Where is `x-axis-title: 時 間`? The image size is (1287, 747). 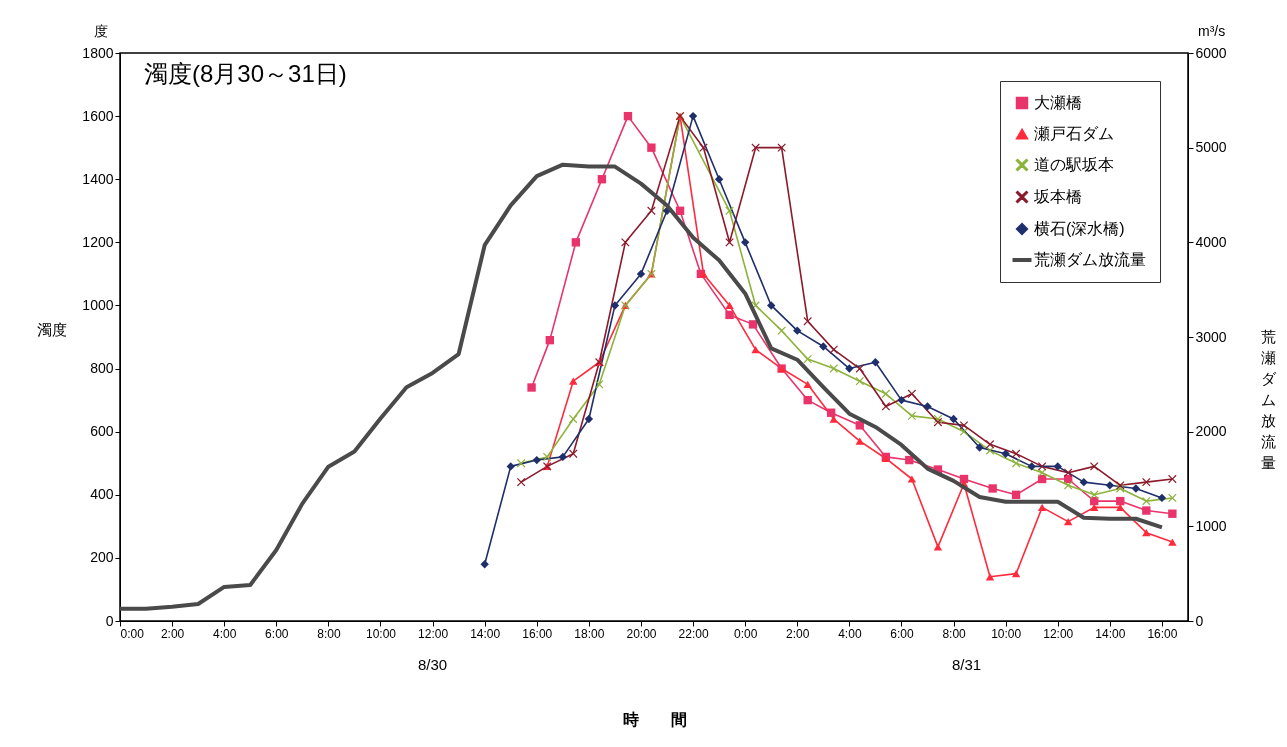
x-axis-title: 時 間 is located at coordinates (654, 719).